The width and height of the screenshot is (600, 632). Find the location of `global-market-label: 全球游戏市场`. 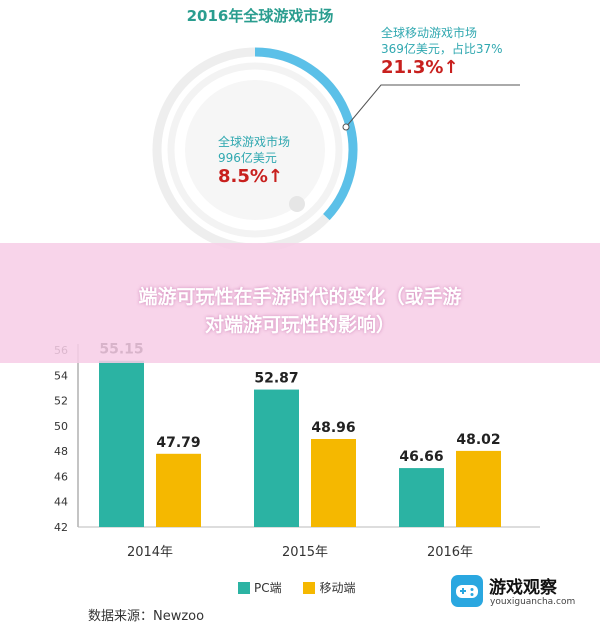

global-market-label: 全球游戏市场 is located at coordinates (254, 142).